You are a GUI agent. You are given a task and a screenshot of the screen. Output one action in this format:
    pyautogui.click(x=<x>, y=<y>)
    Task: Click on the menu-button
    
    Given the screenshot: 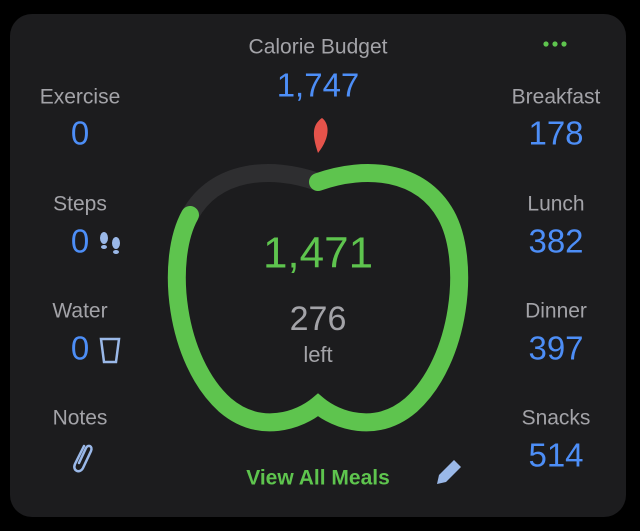 What is the action you would take?
    pyautogui.click(x=555, y=44)
    